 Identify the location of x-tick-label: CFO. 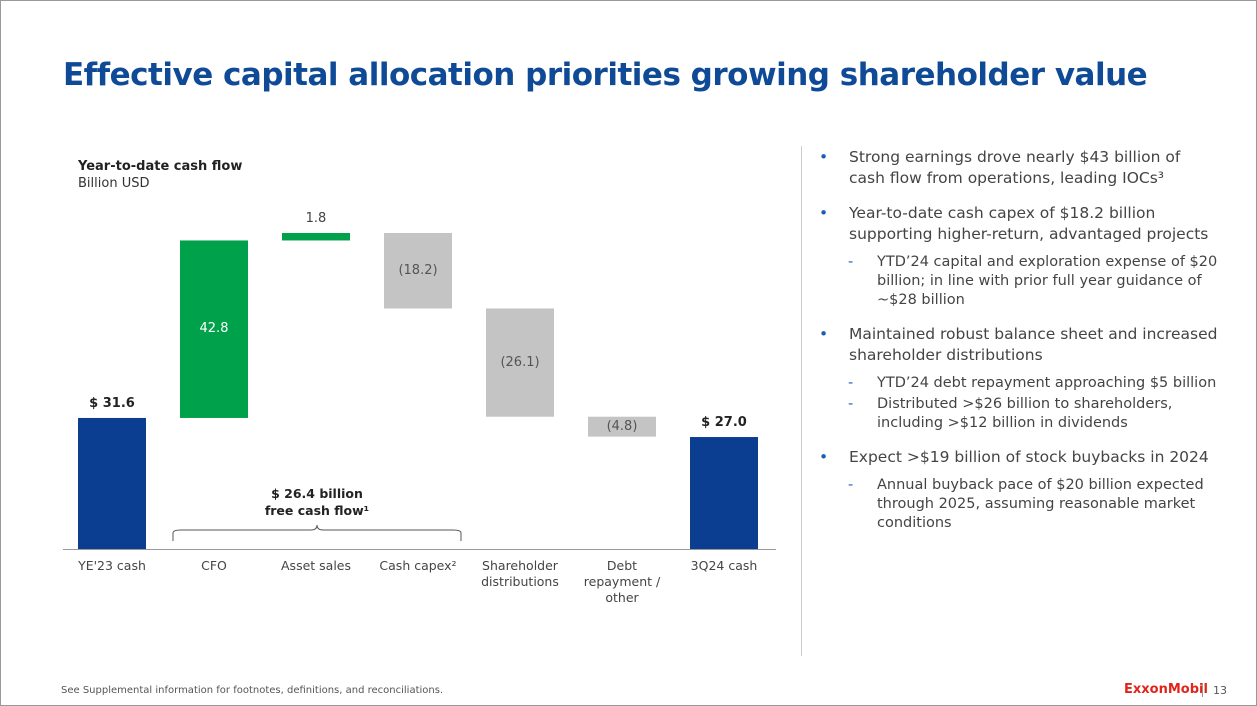
(214, 565).